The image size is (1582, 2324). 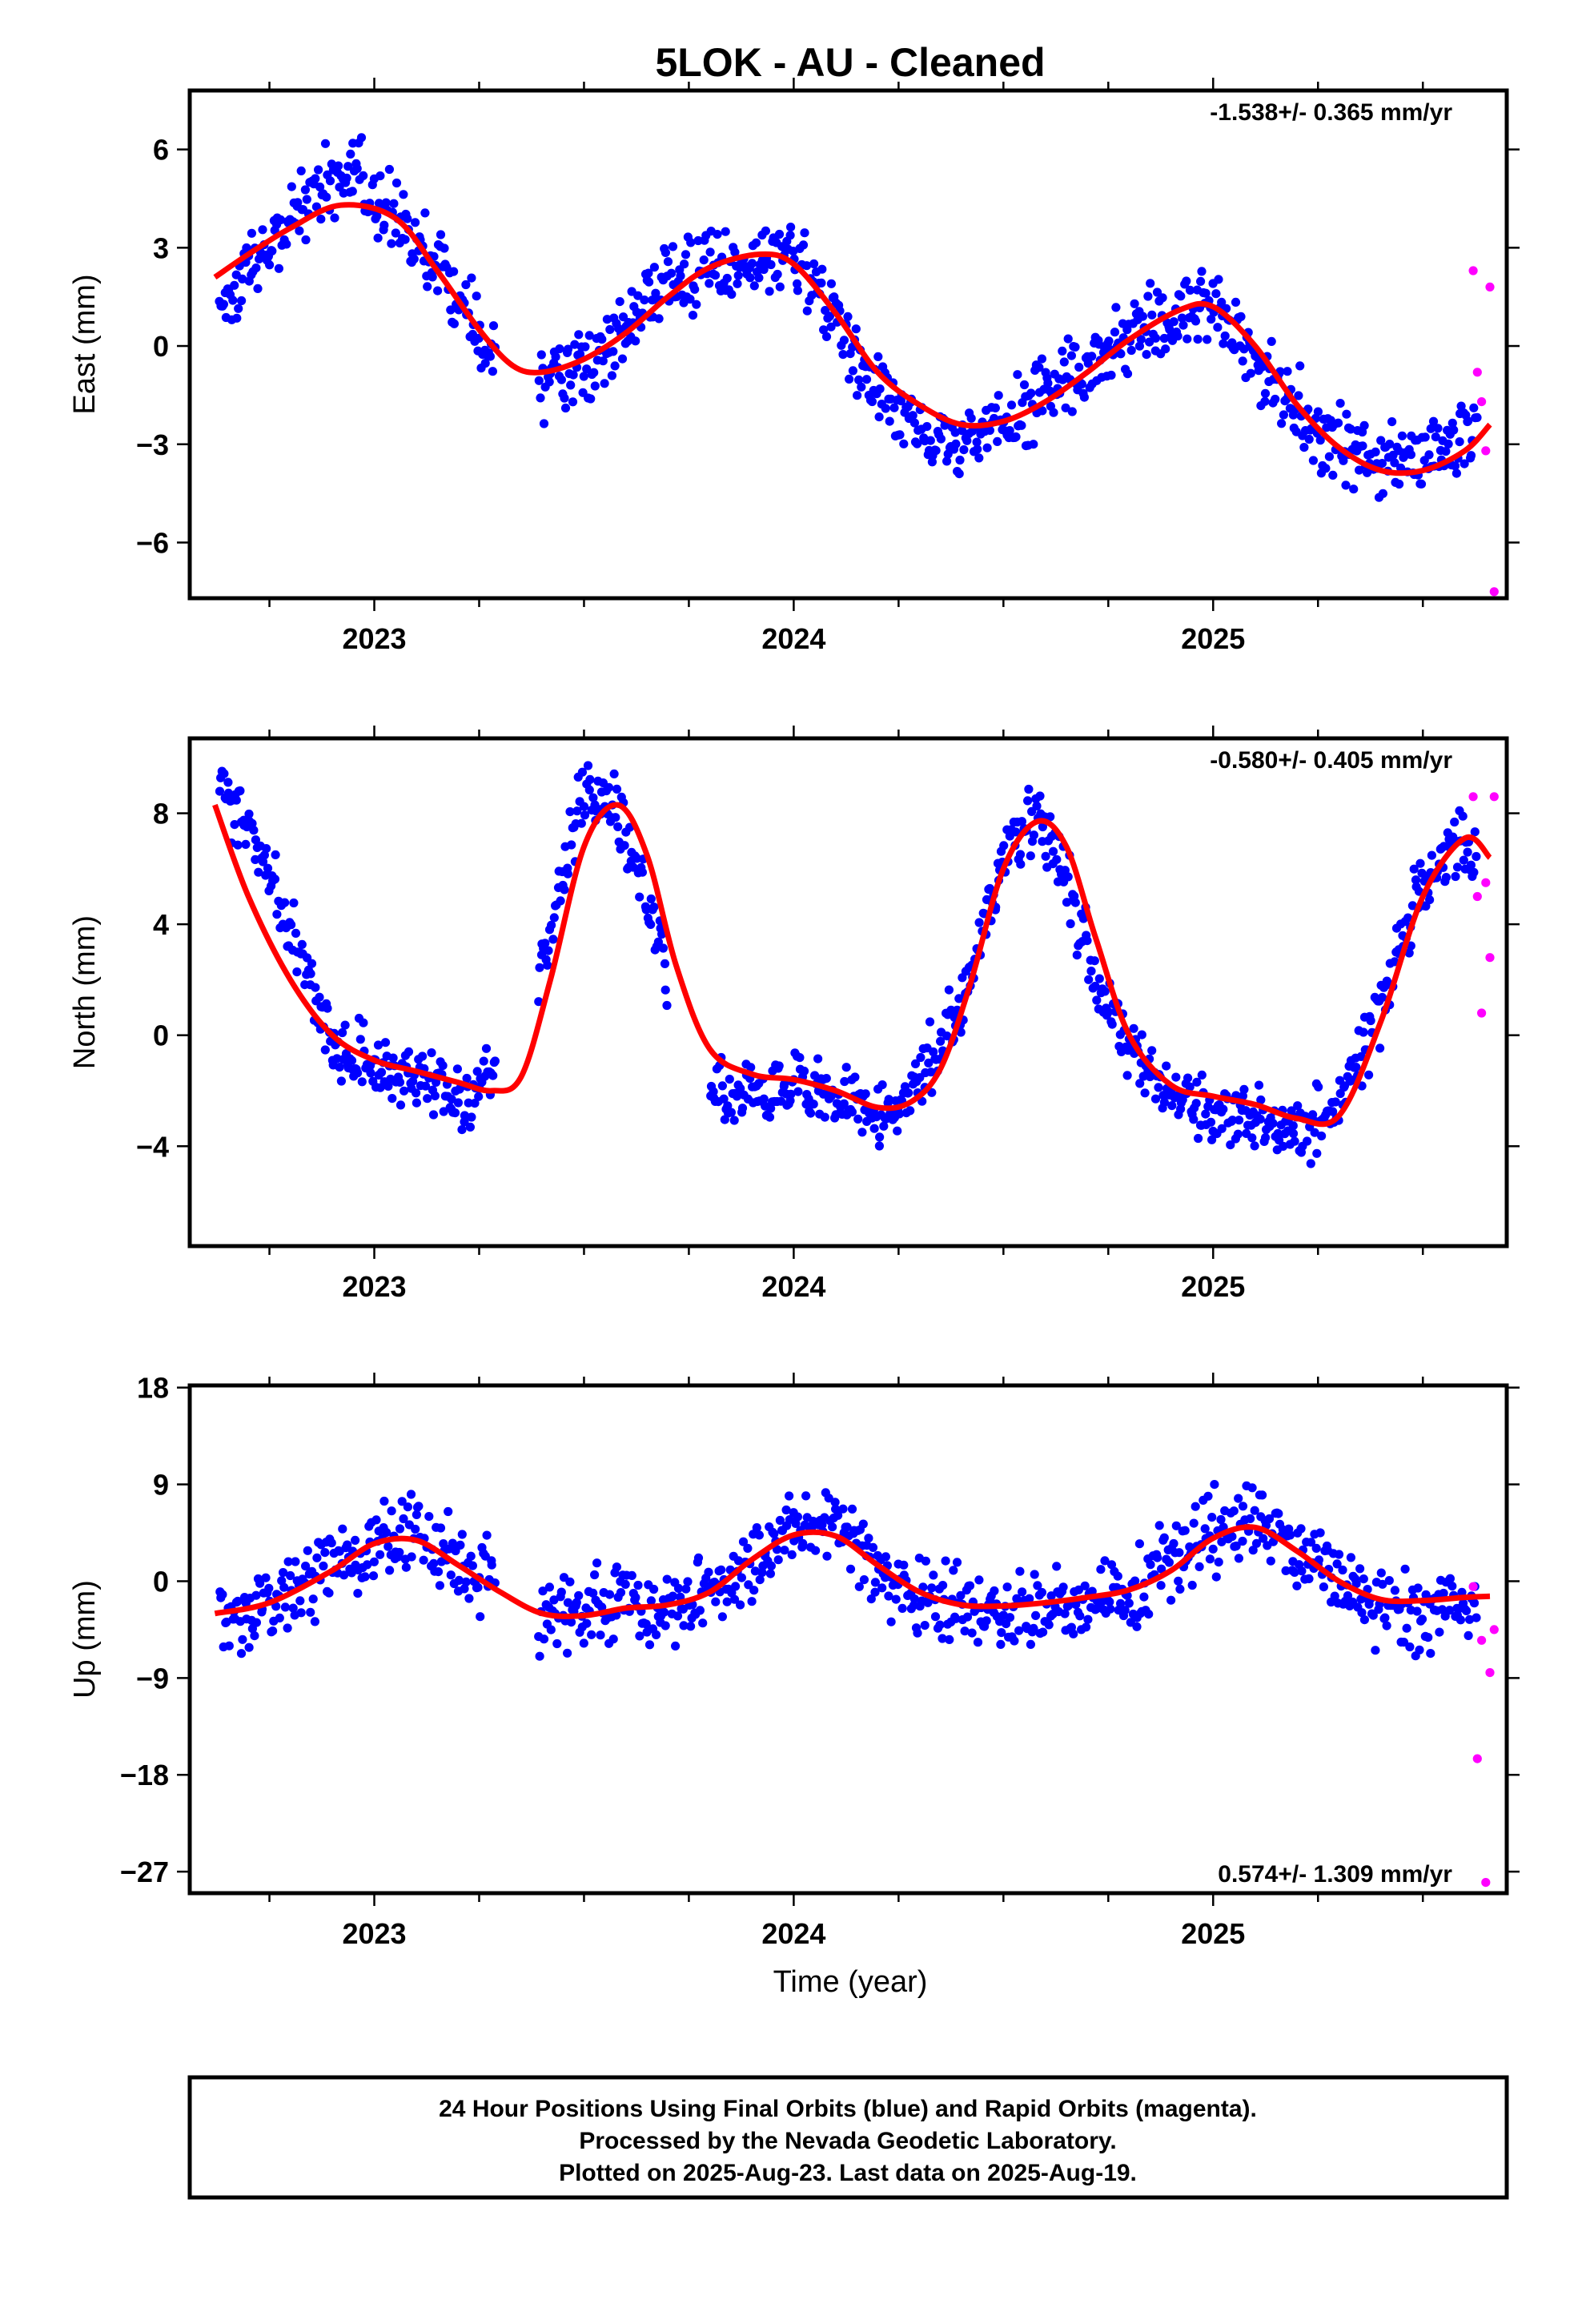 What do you see at coordinates (144, 1872) in the screenshot?
I see `y-tick-label: −27` at bounding box center [144, 1872].